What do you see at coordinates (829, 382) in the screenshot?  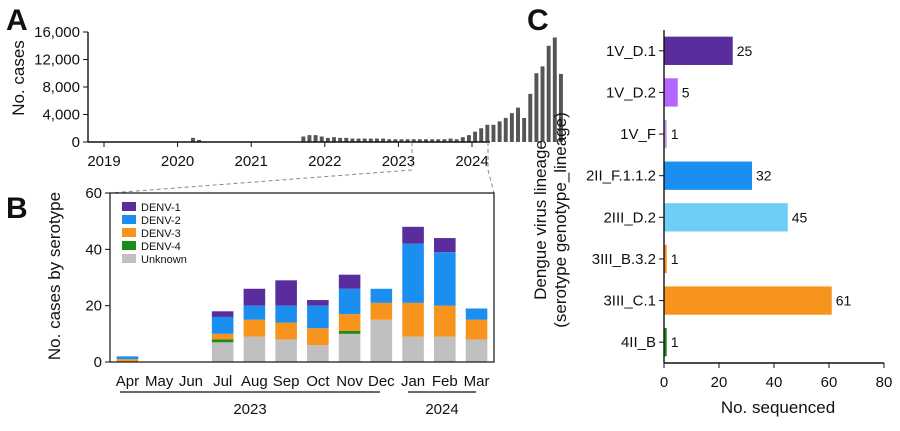 I see `panel-c-xtick-label: 60` at bounding box center [829, 382].